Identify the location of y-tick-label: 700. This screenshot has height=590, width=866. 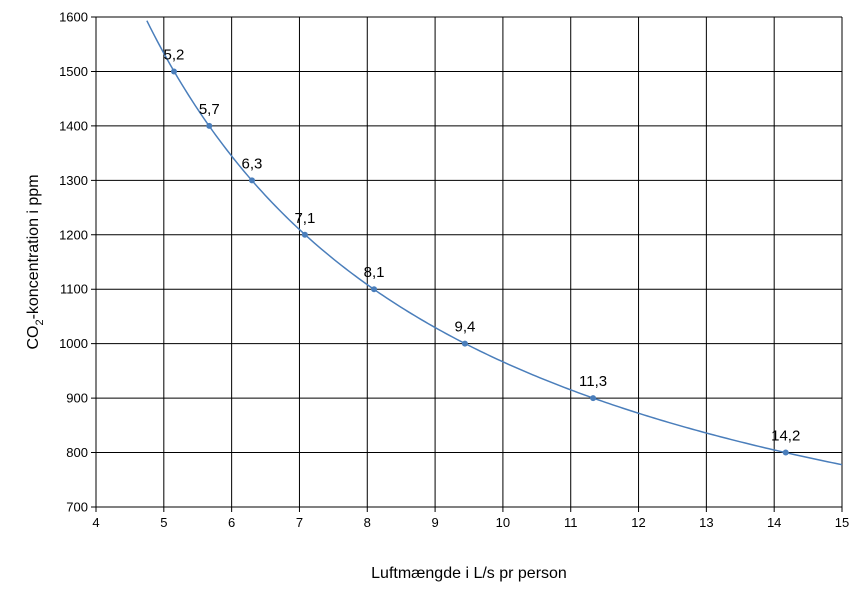
(77, 507).